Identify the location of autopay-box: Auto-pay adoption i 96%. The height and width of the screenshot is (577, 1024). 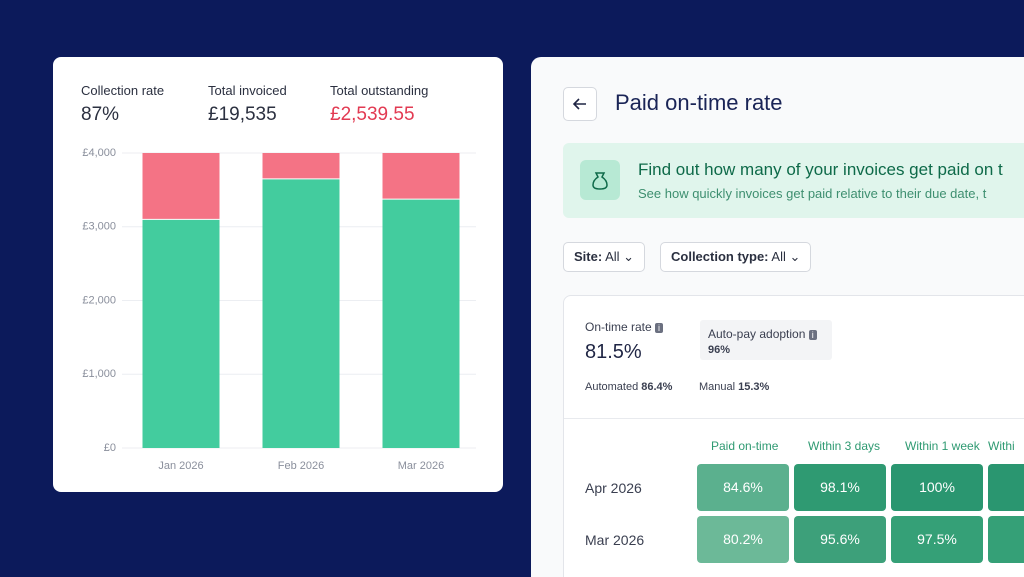
(766, 340).